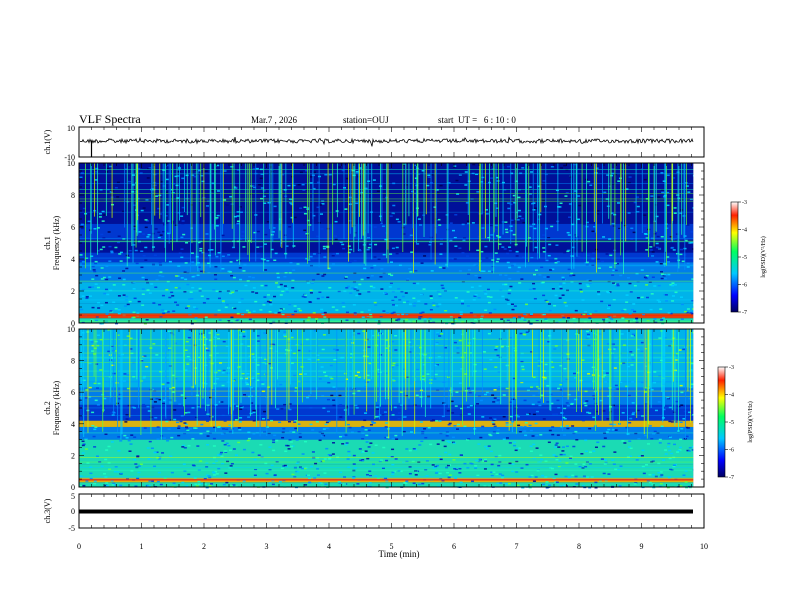  I want to click on spectral-band, so click(386, 471).